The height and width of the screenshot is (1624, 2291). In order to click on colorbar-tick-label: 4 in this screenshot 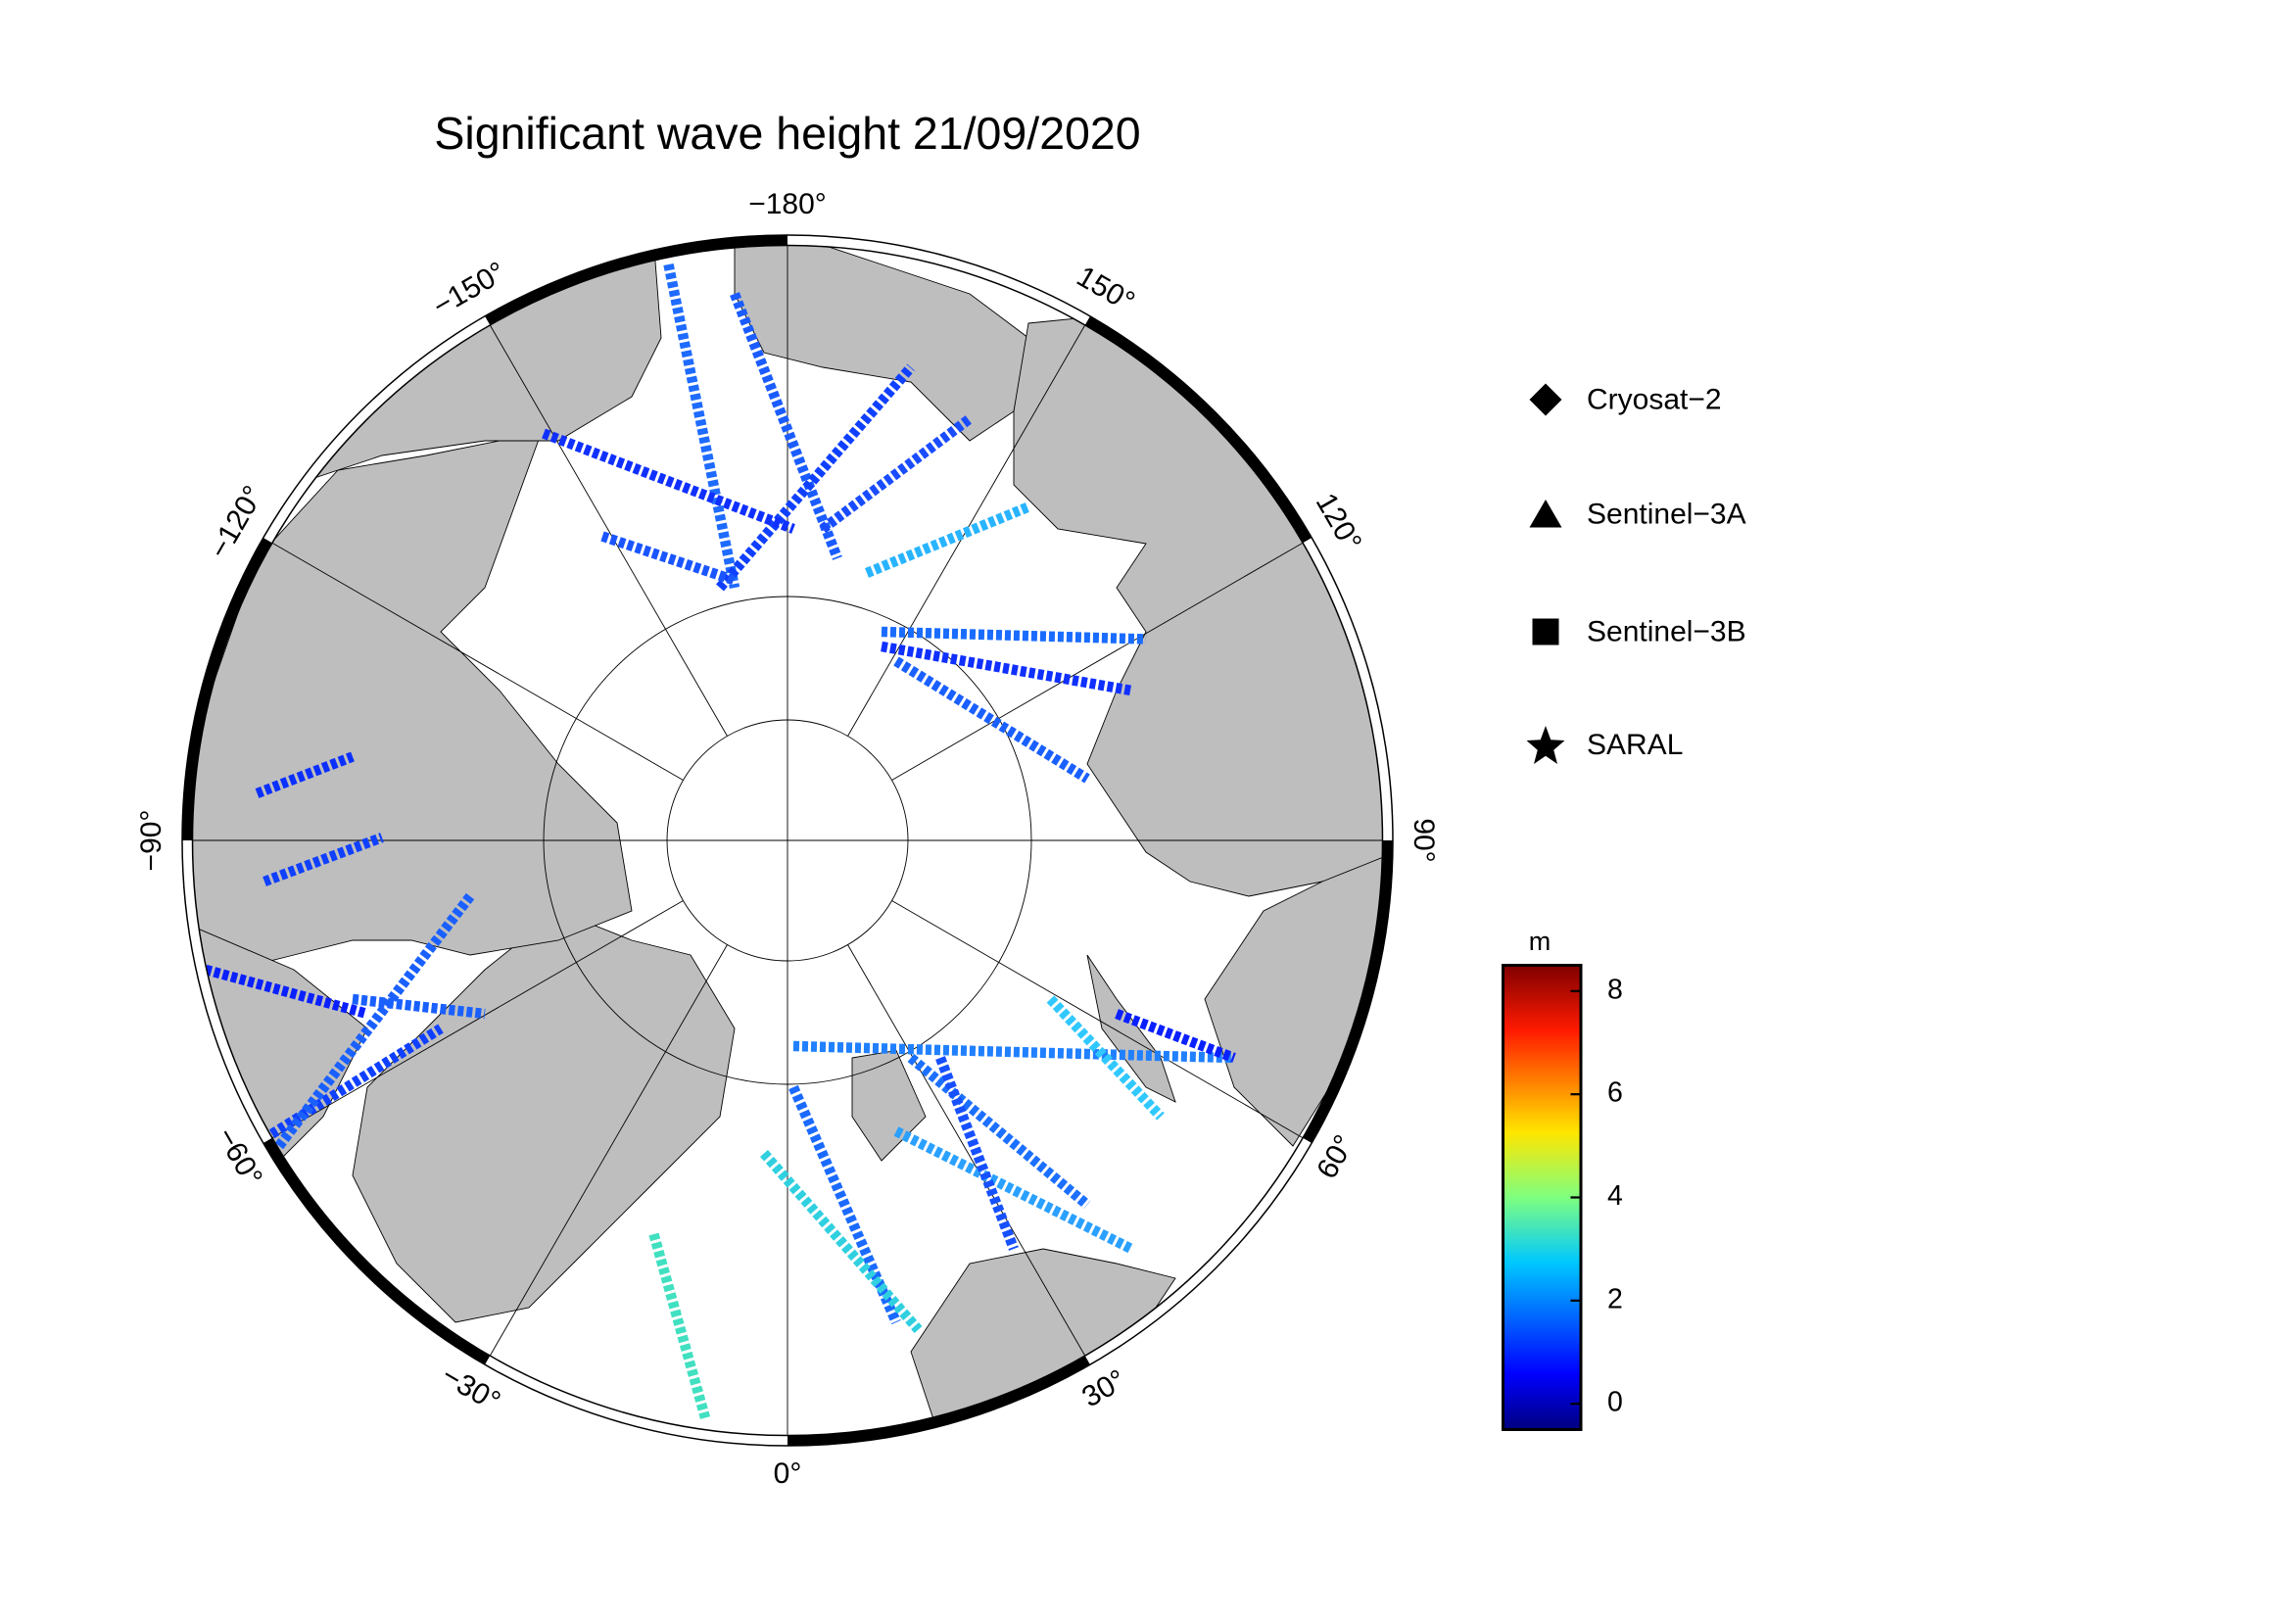, I will do `click(1615, 1196)`.